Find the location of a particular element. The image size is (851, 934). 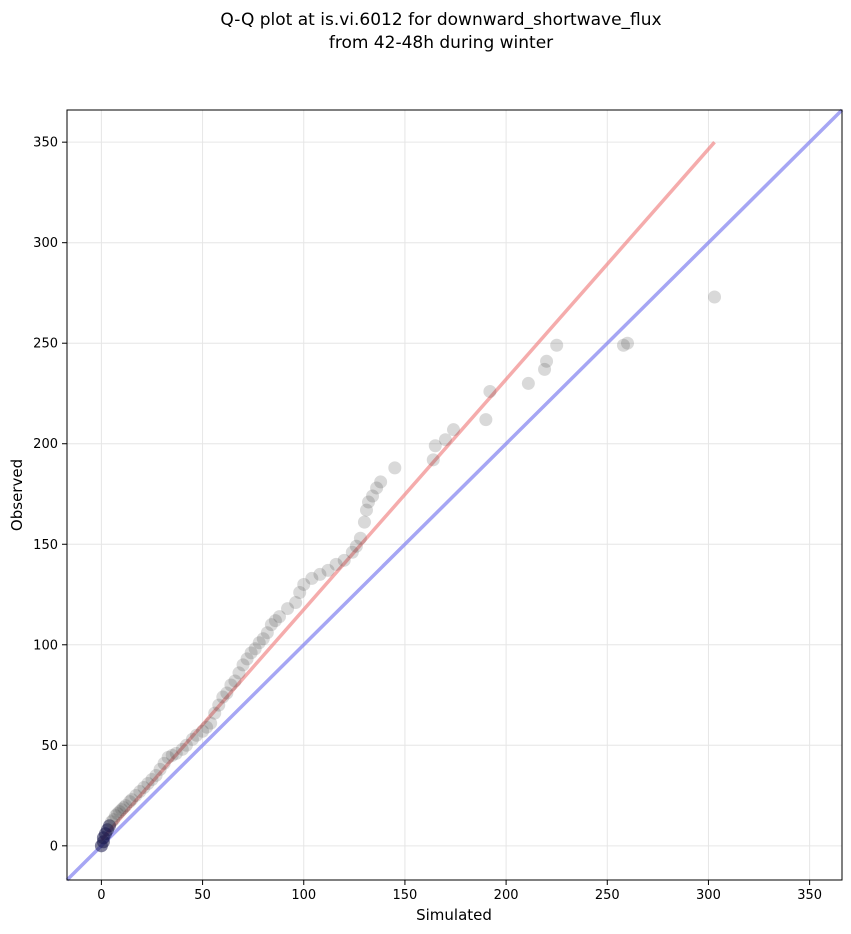

y-tick-label: 200 is located at coordinates (45, 444).